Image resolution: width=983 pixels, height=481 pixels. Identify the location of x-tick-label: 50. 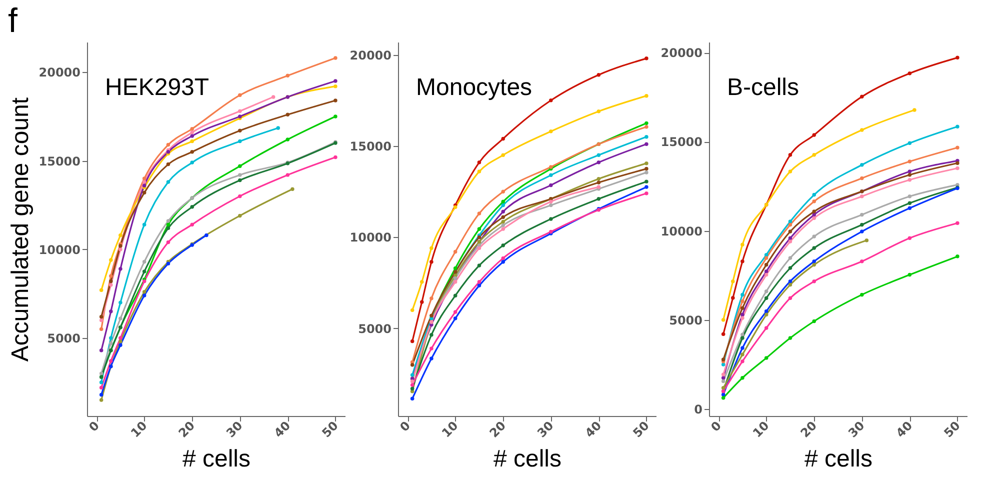
(641, 429).